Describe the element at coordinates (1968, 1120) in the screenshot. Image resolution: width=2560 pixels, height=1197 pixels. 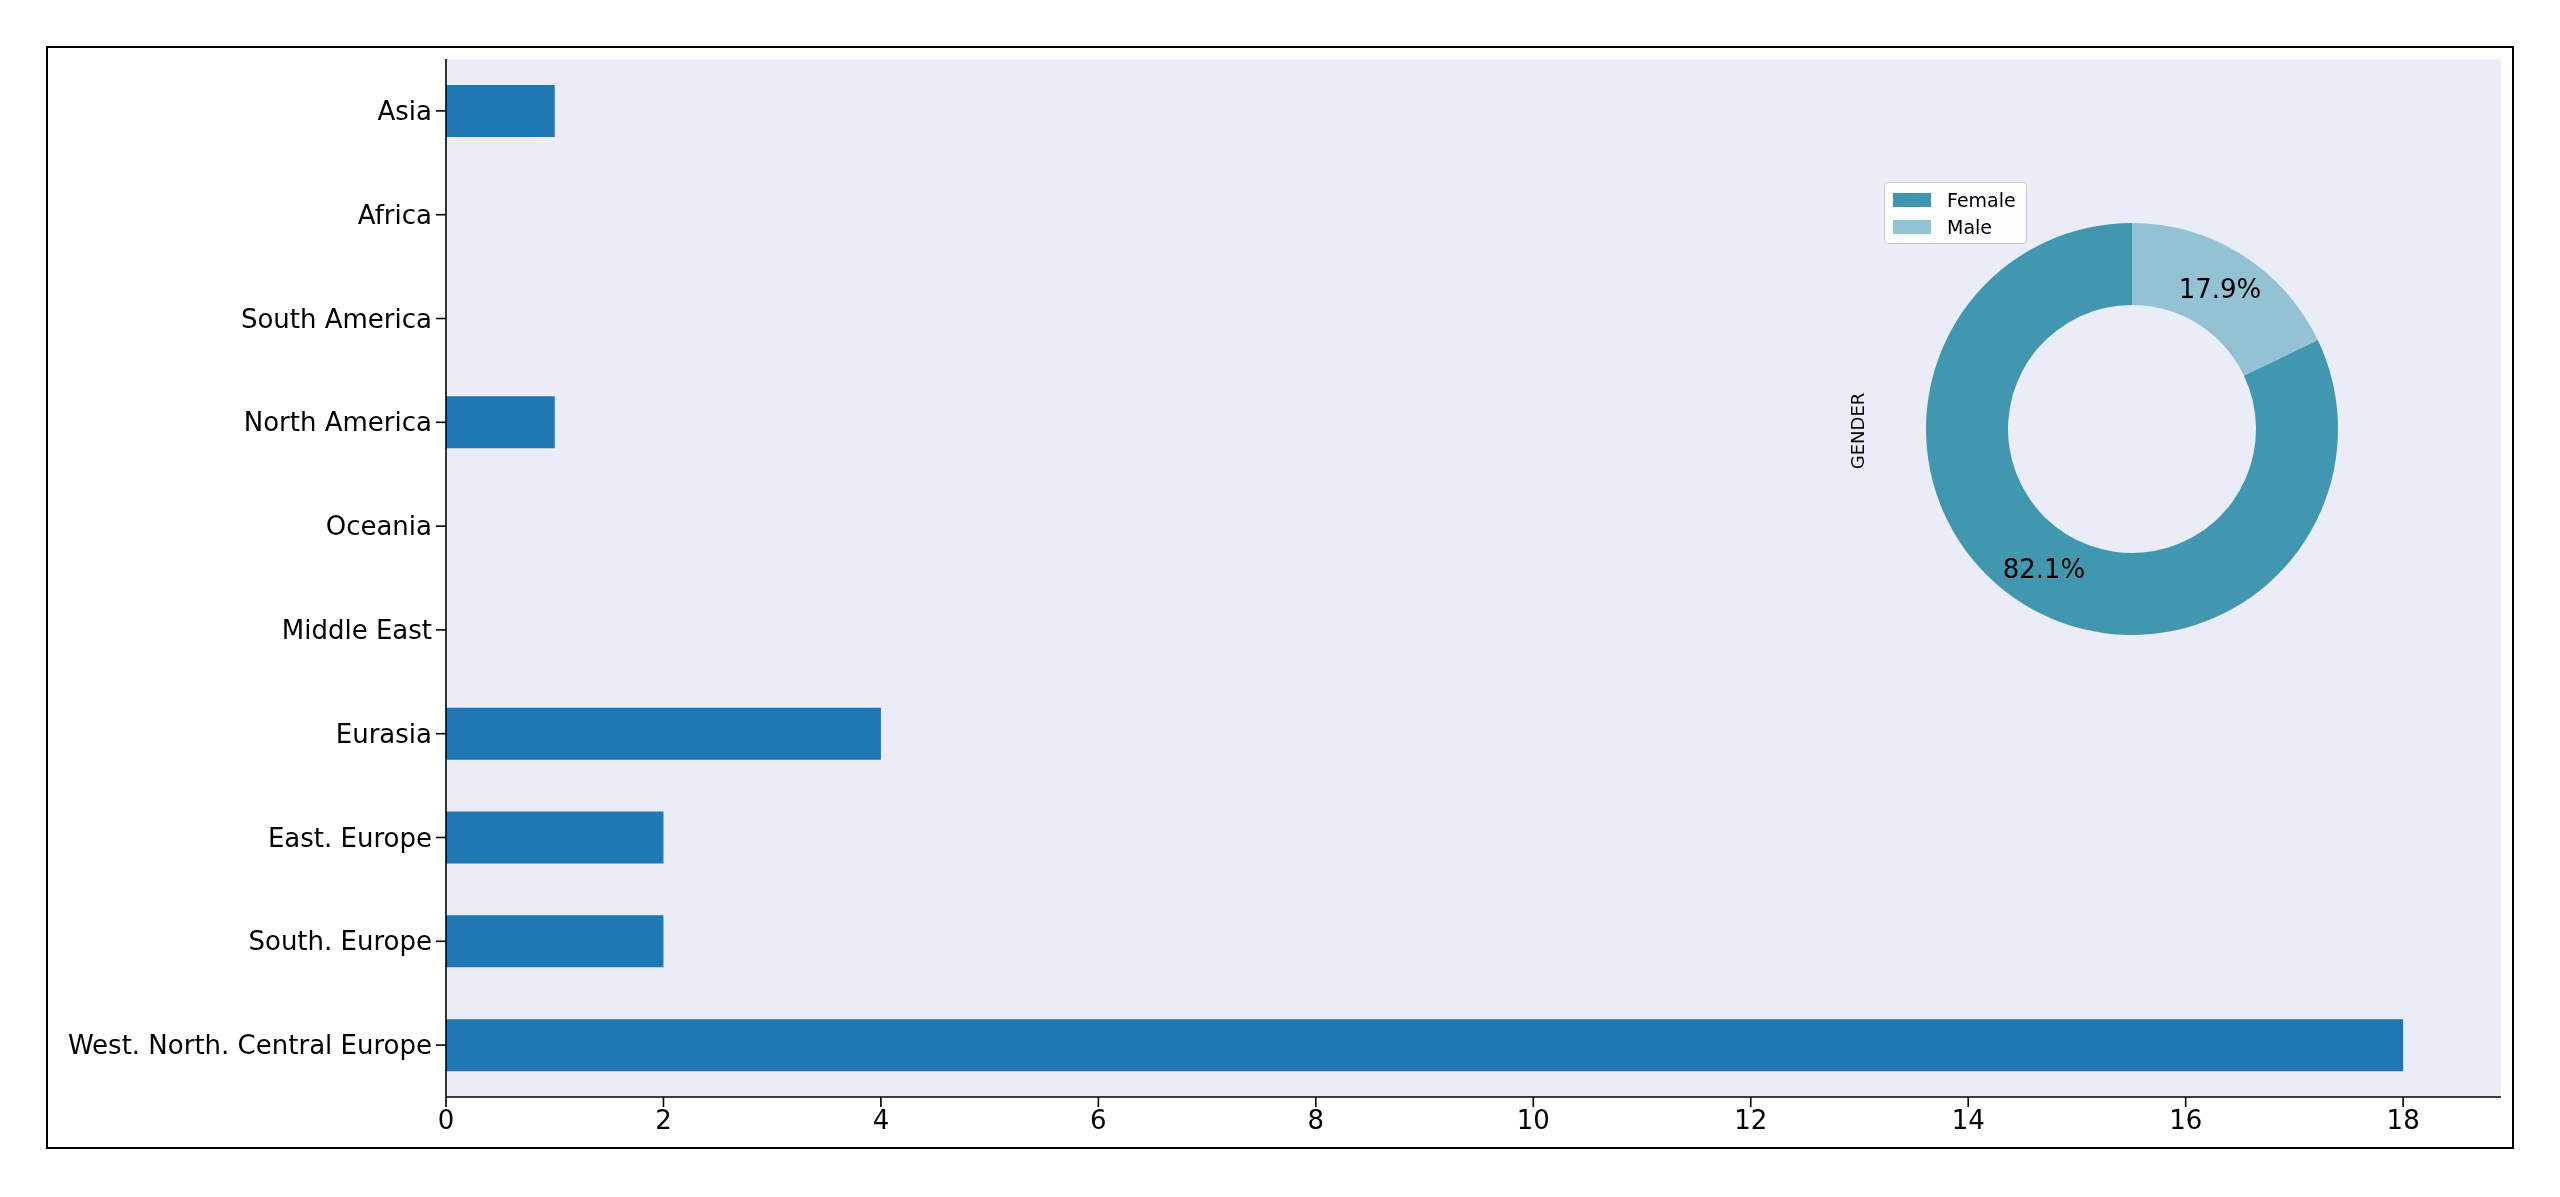
I see `x-tick-label: 14` at that location.